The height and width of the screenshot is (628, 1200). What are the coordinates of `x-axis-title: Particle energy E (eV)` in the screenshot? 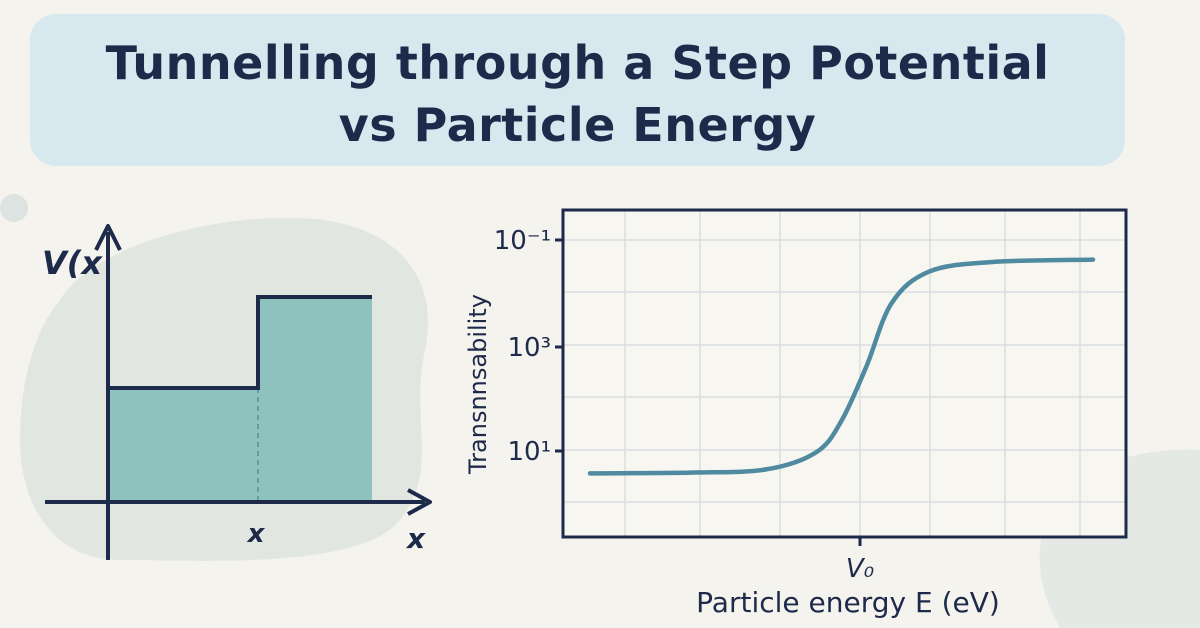 It's located at (848, 602).